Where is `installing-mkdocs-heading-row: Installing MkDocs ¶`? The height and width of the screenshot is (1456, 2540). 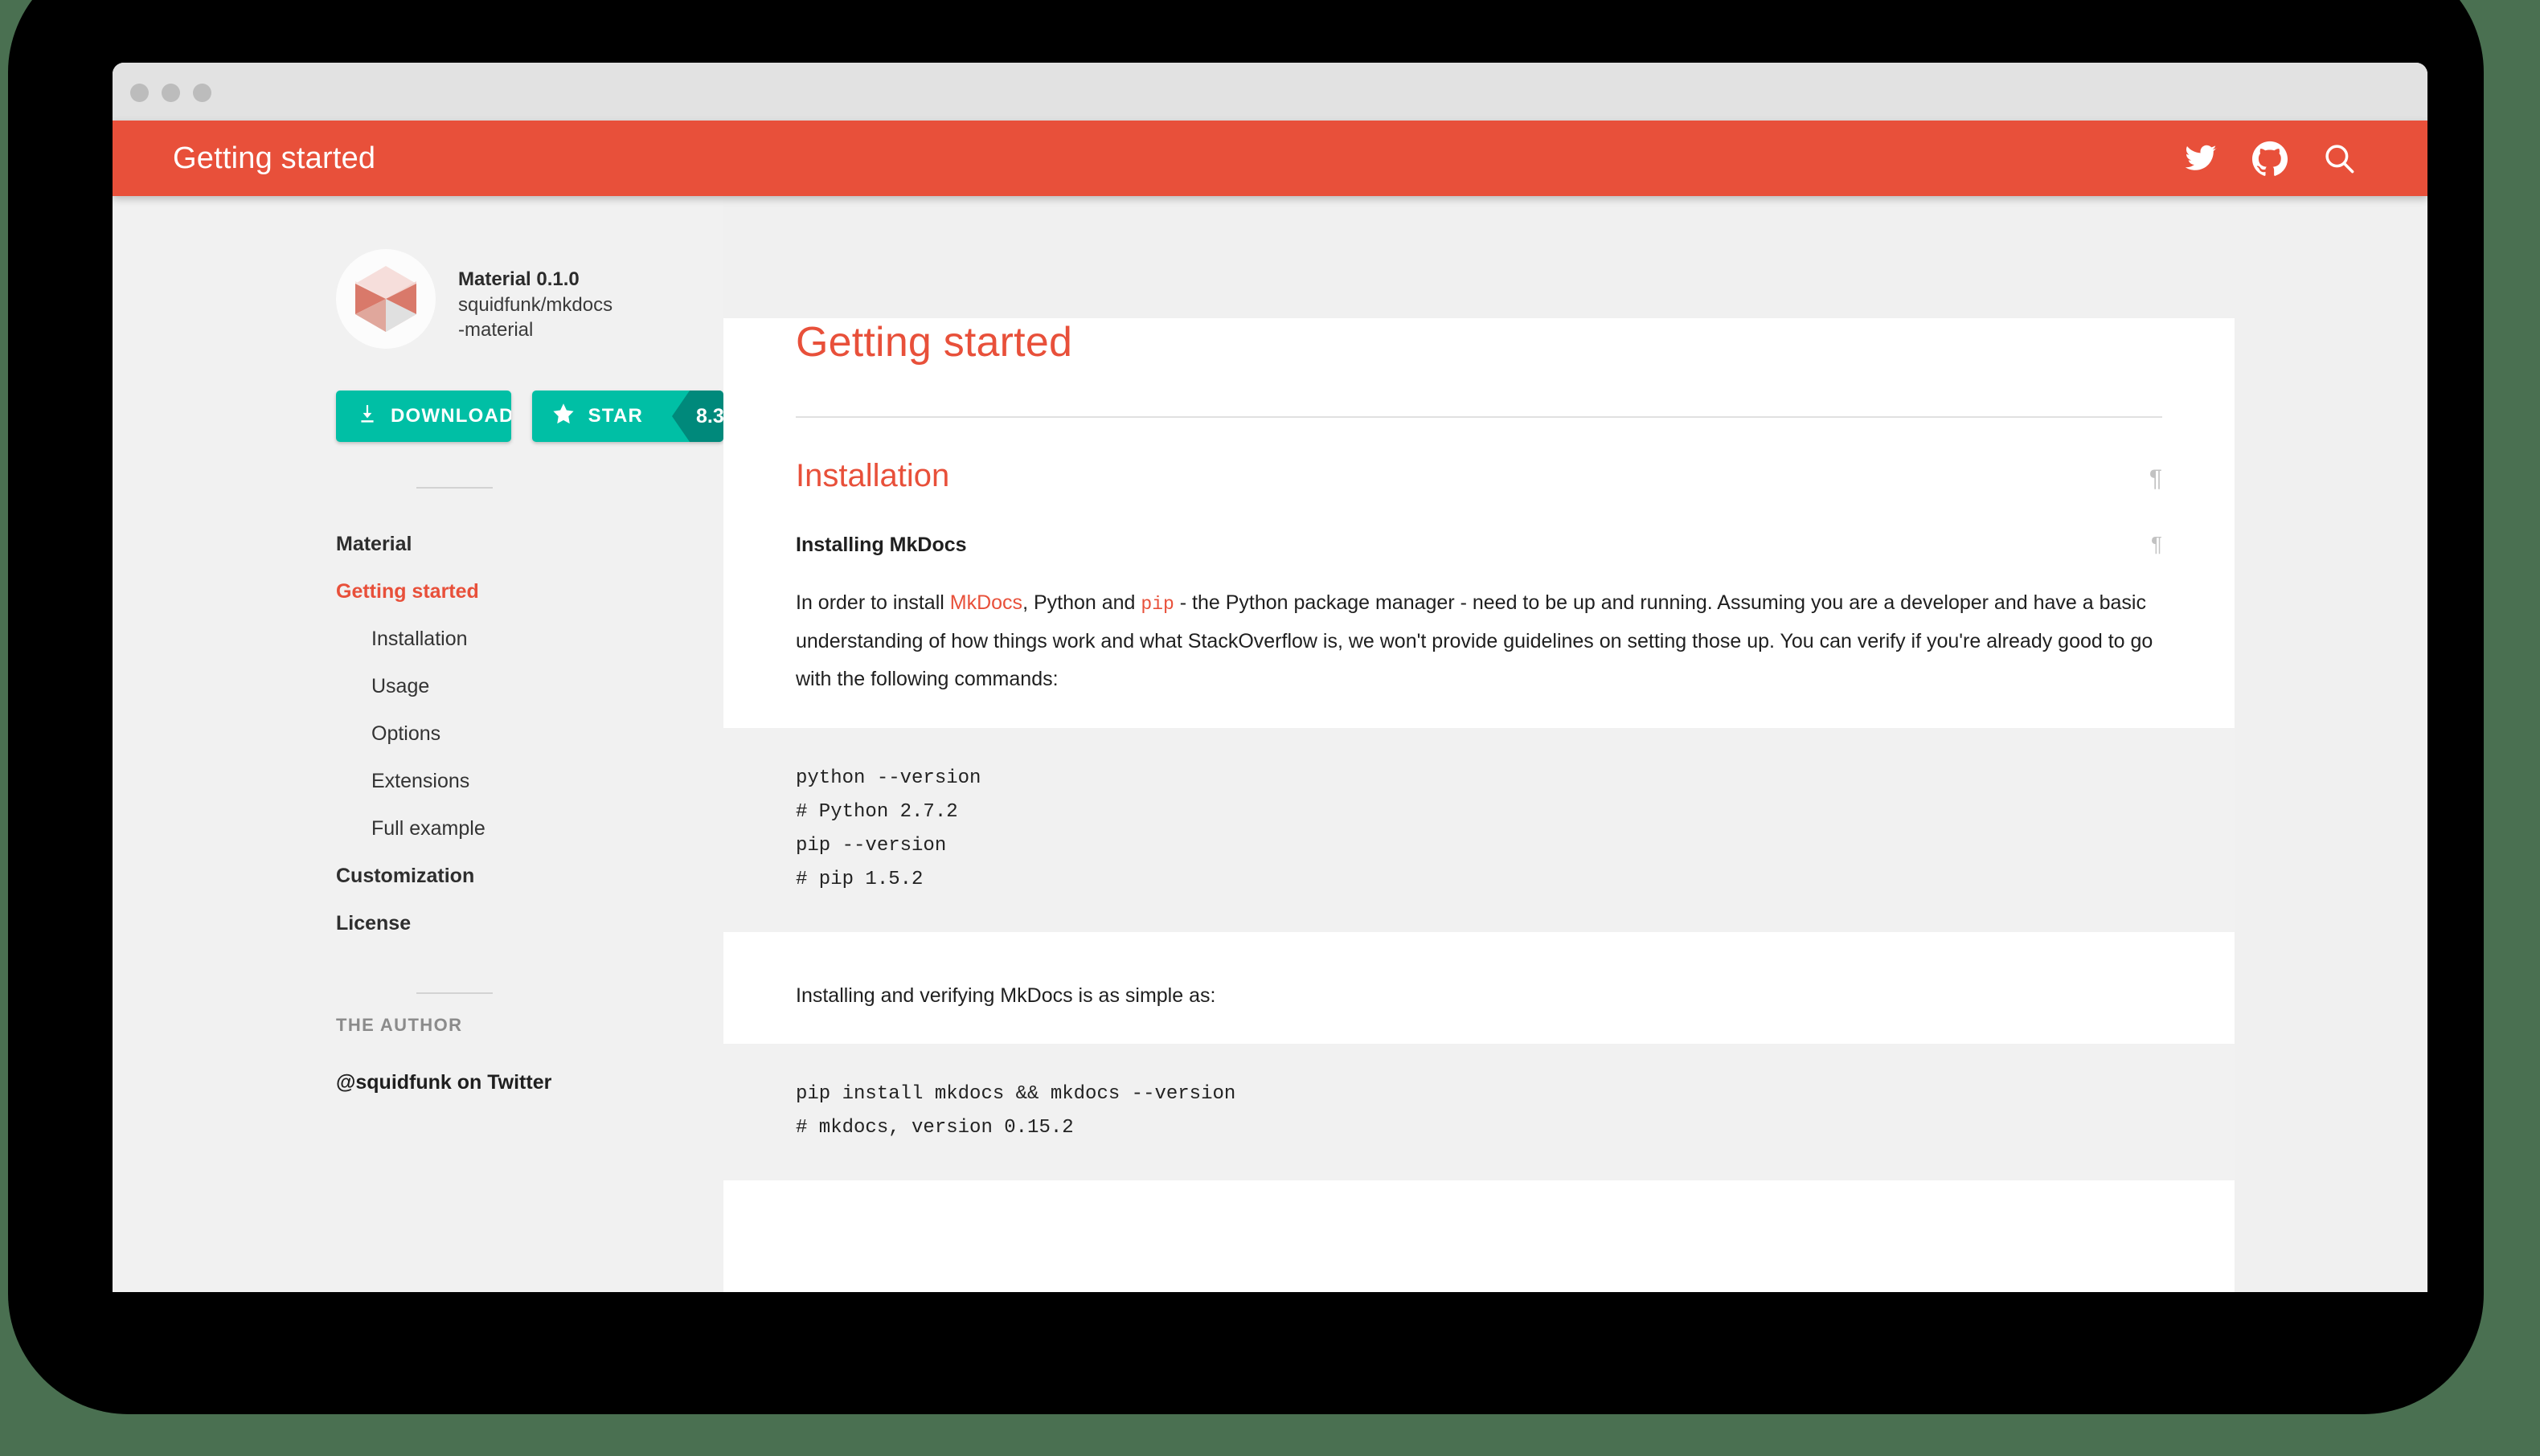
installing-mkdocs-heading-row: Installing MkDocs ¶ is located at coordinates (1479, 525).